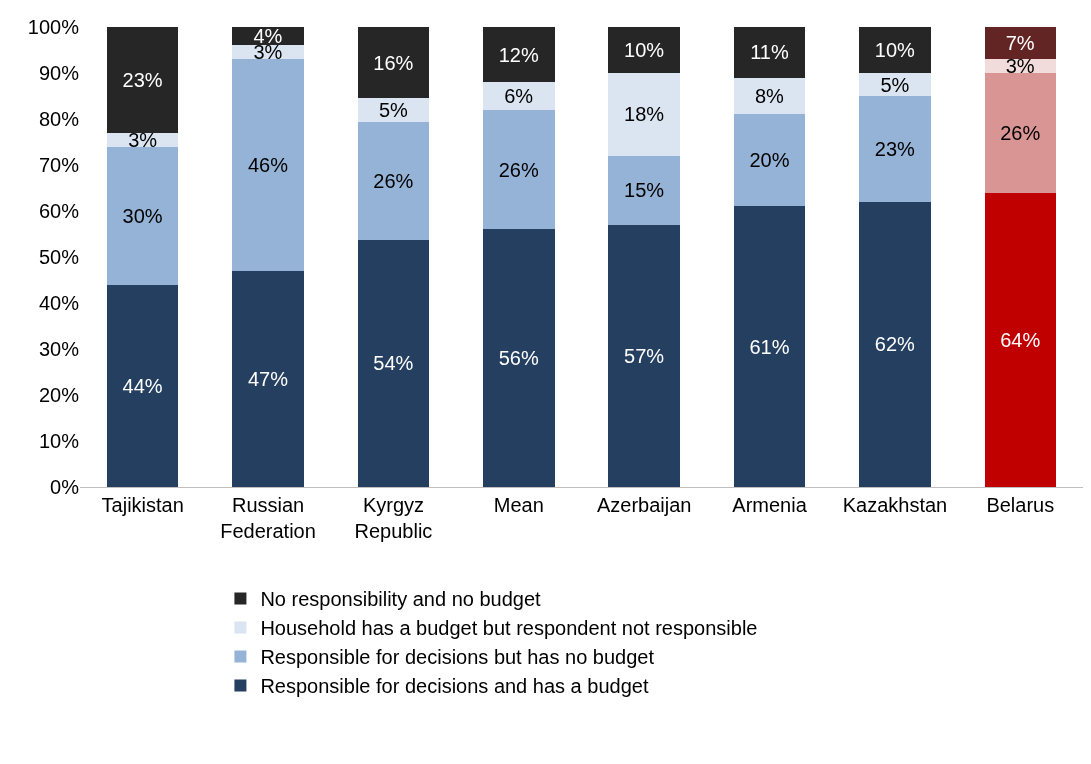 The height and width of the screenshot is (764, 1091). I want to click on data-label: 57%, so click(644, 355).